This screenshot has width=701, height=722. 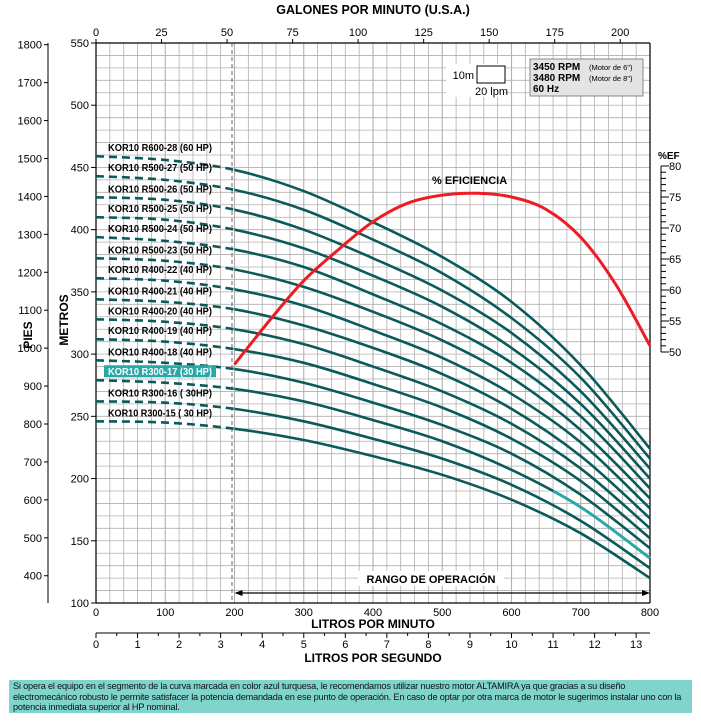 I want to click on lps-axis-title: LITROS POR SEGUNDO, so click(x=372, y=658).